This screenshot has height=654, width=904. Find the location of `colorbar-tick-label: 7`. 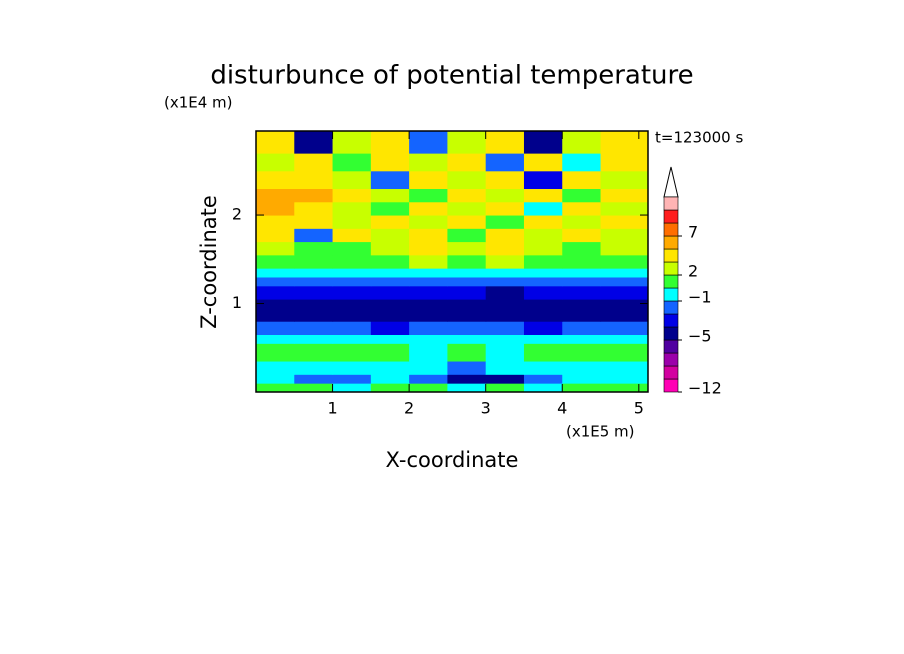

colorbar-tick-label: 7 is located at coordinates (693, 232).